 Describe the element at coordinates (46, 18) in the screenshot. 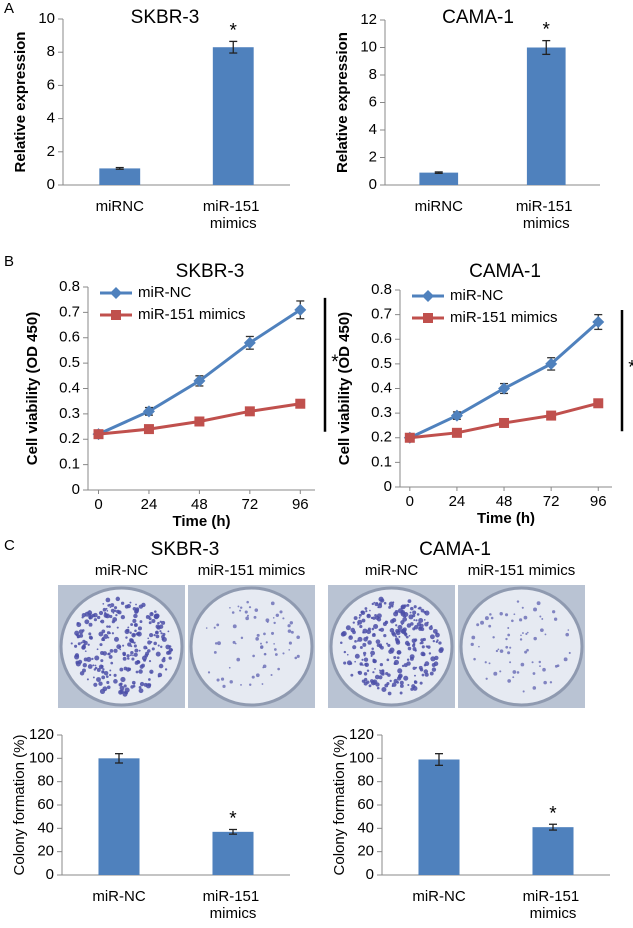

I see `y-tick-label: 10` at that location.